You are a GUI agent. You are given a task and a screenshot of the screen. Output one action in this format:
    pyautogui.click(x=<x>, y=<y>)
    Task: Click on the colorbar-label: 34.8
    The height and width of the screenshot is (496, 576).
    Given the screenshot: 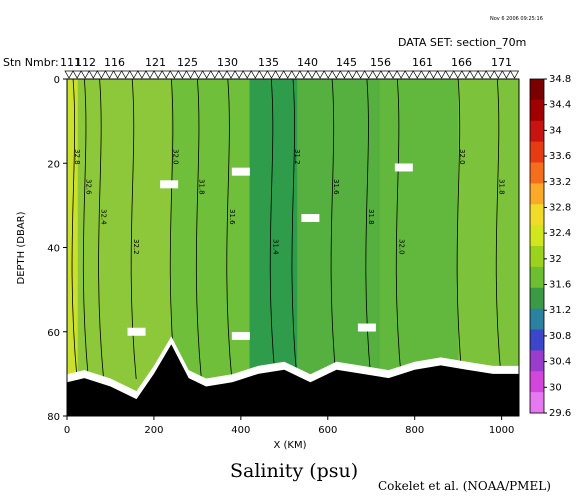 What is the action you would take?
    pyautogui.click(x=560, y=79)
    